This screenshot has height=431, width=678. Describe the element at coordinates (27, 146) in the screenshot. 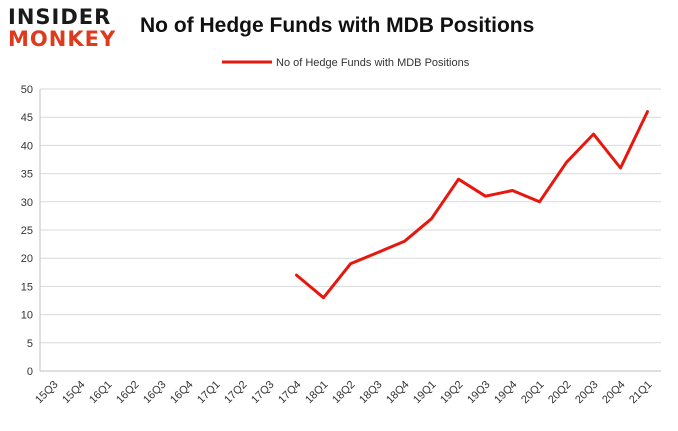

I see `y-tick-label: 40` at that location.